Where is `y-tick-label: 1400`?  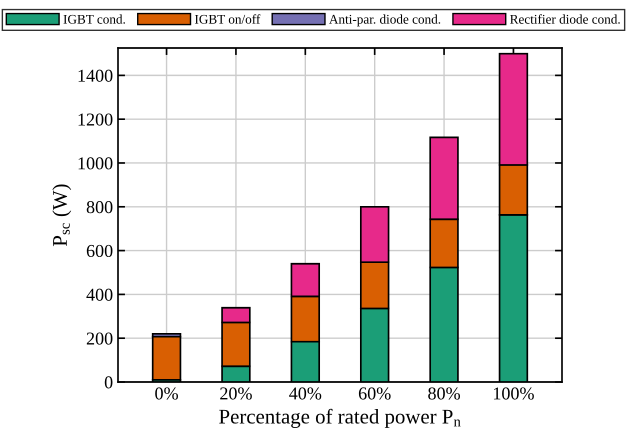 y-tick-label: 1400 is located at coordinates (95, 76).